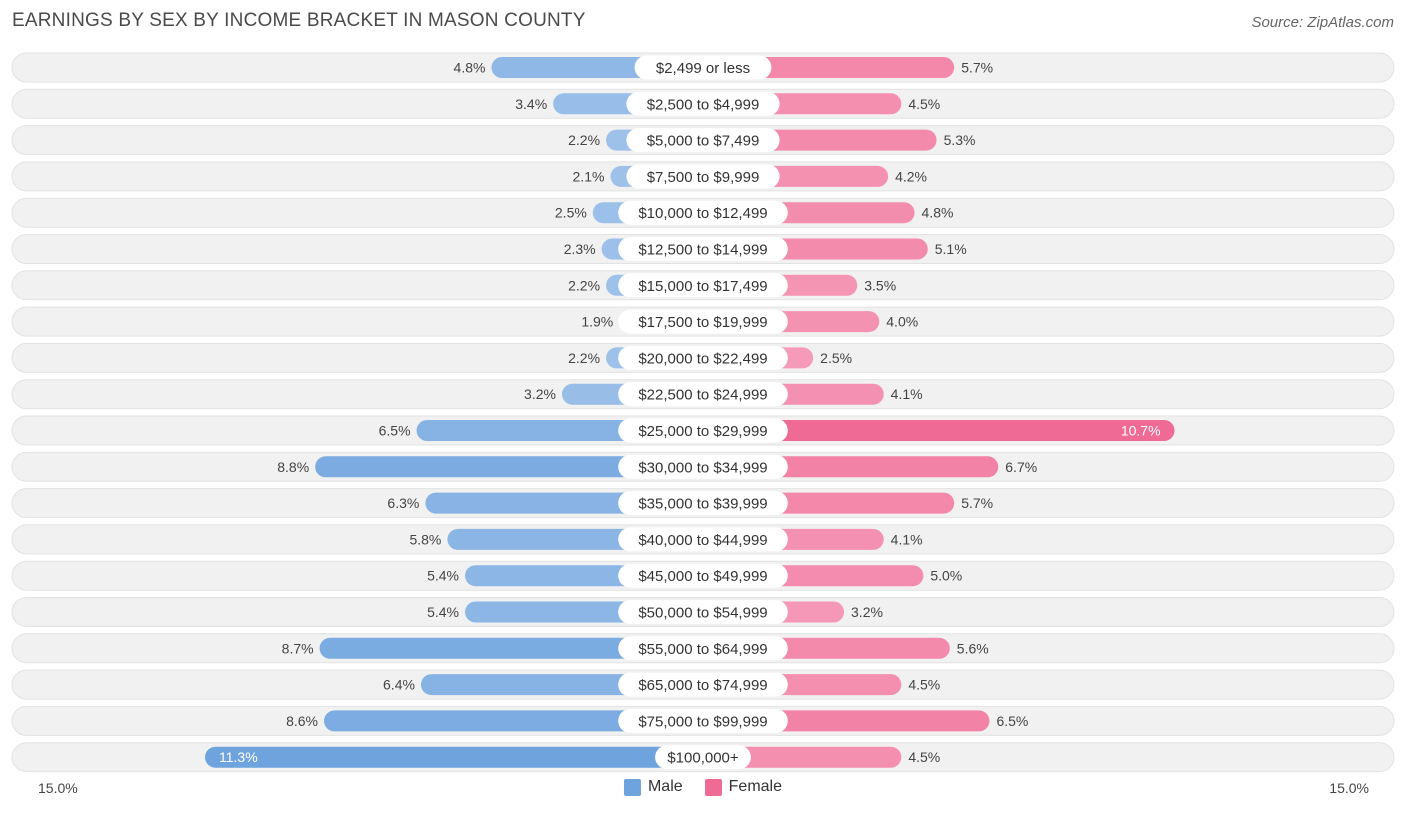 The width and height of the screenshot is (1406, 813). I want to click on male-value-label: 11.3%, so click(238, 757).